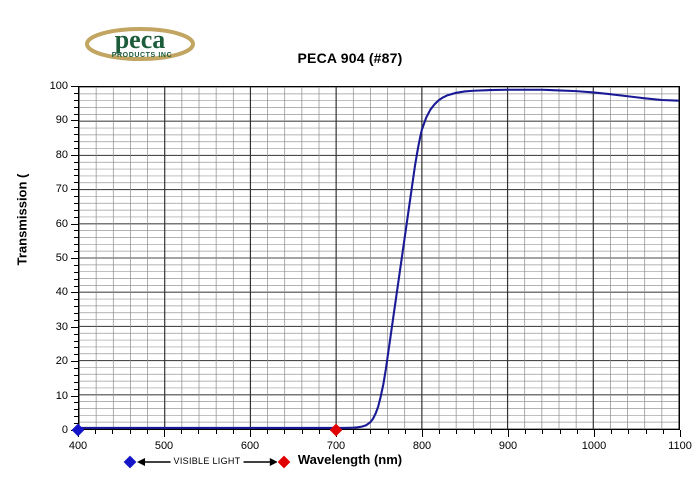 This screenshot has height=478, width=700. What do you see at coordinates (61, 258) in the screenshot?
I see `y-tick-label: 50` at bounding box center [61, 258].